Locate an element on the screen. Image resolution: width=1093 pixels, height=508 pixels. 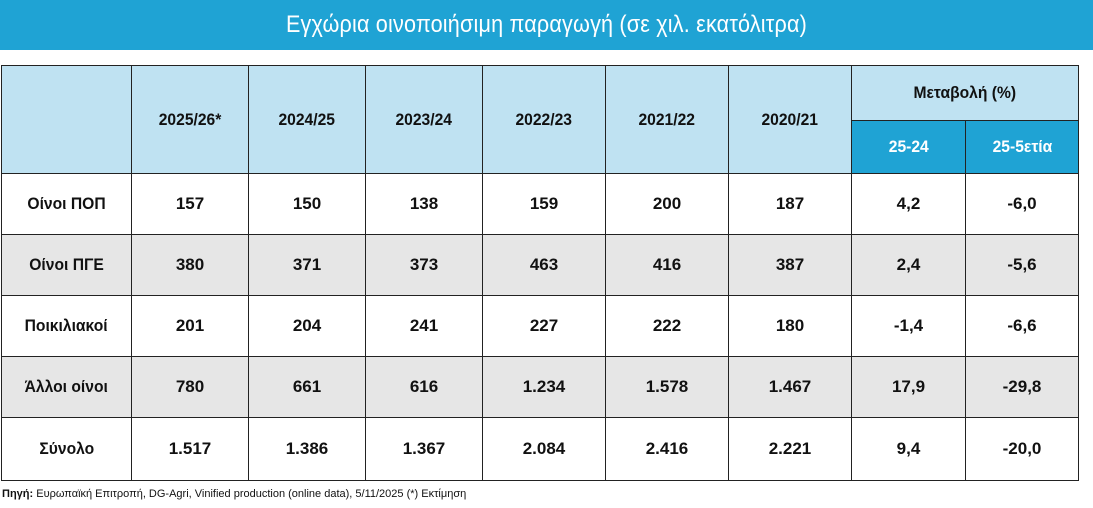
table-cell: 180 is located at coordinates (790, 326).